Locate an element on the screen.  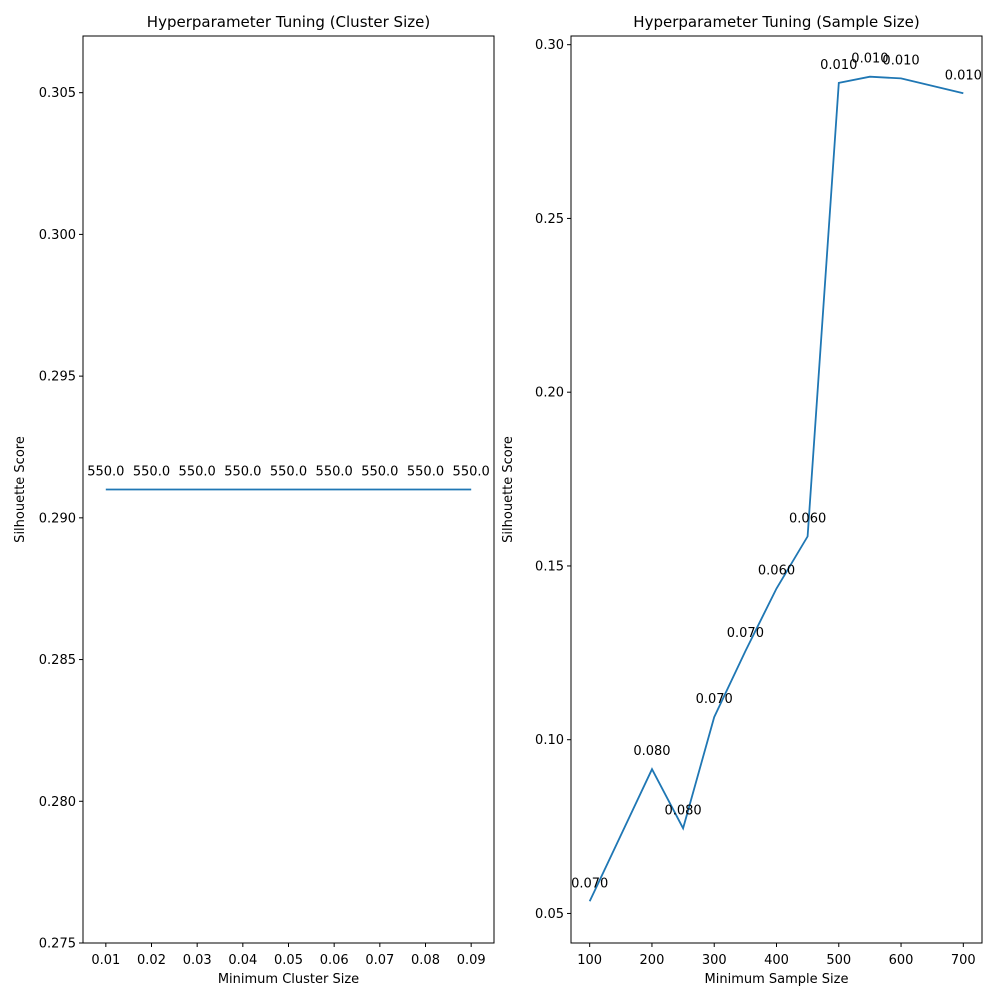
y-tick-label: 0.305 is located at coordinates (57, 93).